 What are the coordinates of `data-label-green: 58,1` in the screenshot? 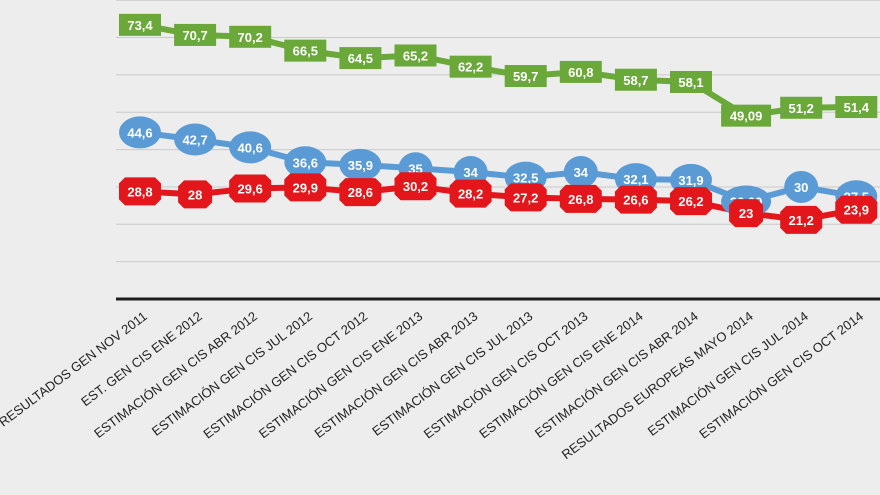 It's located at (690, 82).